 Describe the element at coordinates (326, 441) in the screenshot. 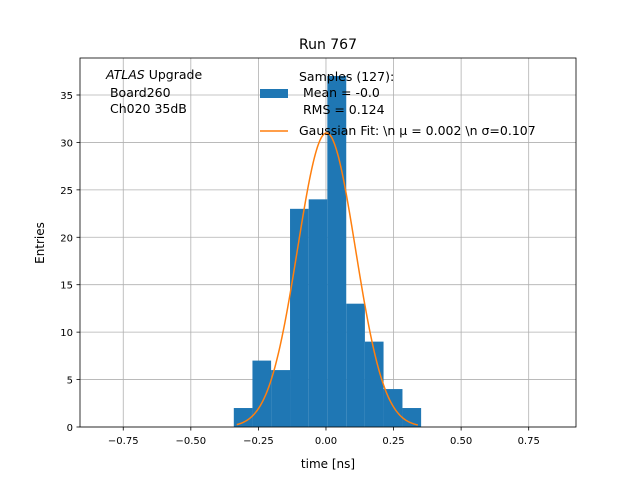

I see `x-tick-label: 0.00` at that location.